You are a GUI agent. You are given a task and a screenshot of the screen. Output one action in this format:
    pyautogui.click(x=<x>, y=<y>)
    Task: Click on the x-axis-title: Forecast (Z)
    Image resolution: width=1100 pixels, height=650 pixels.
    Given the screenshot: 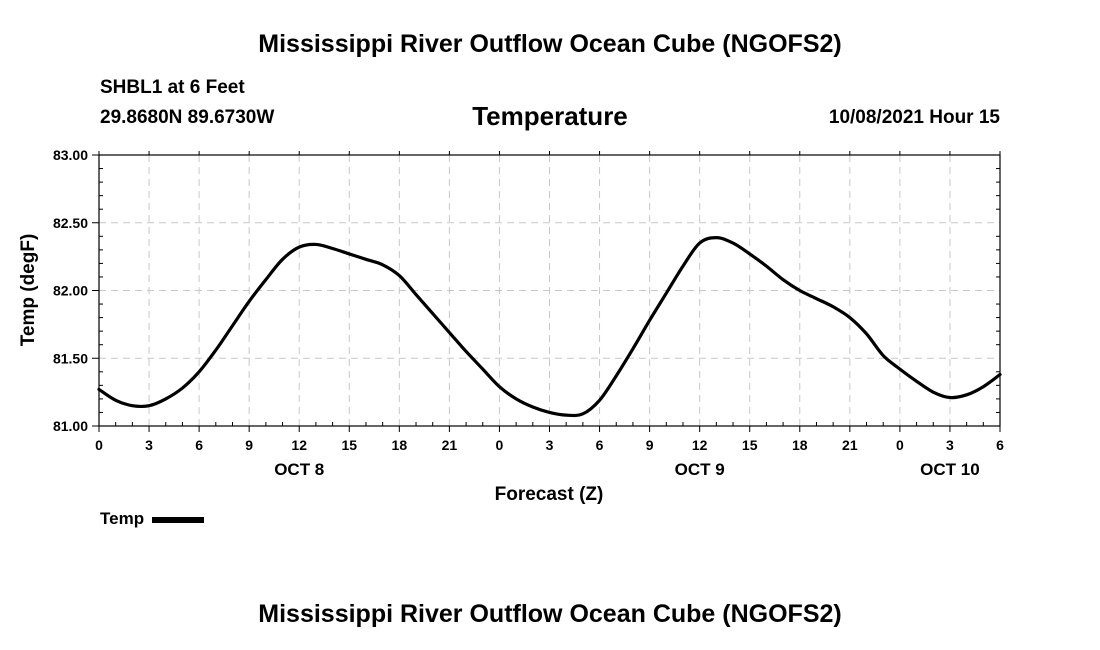 What is the action you would take?
    pyautogui.click(x=549, y=494)
    